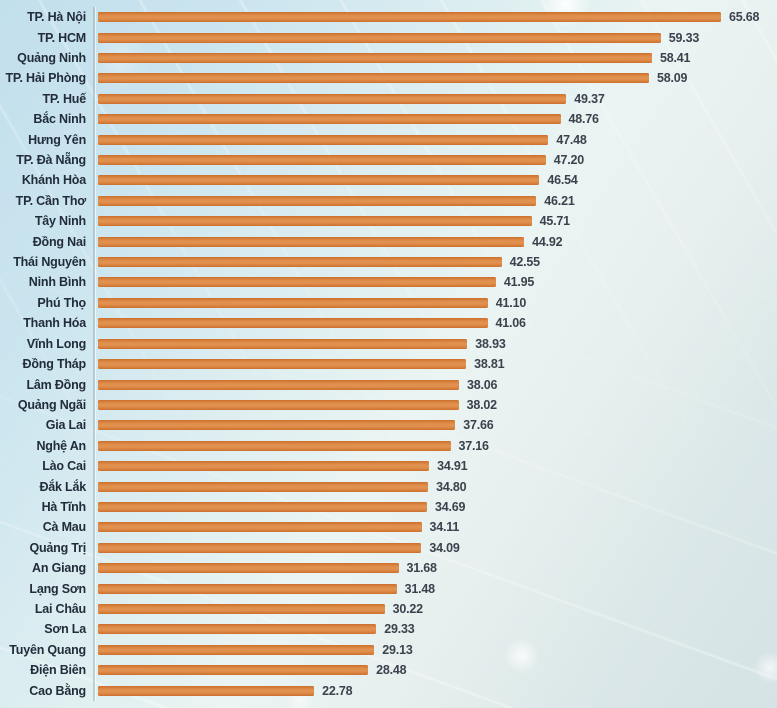 The height and width of the screenshot is (708, 777). Describe the element at coordinates (435, 670) in the screenshot. I see `bar-track: 28.48` at that location.